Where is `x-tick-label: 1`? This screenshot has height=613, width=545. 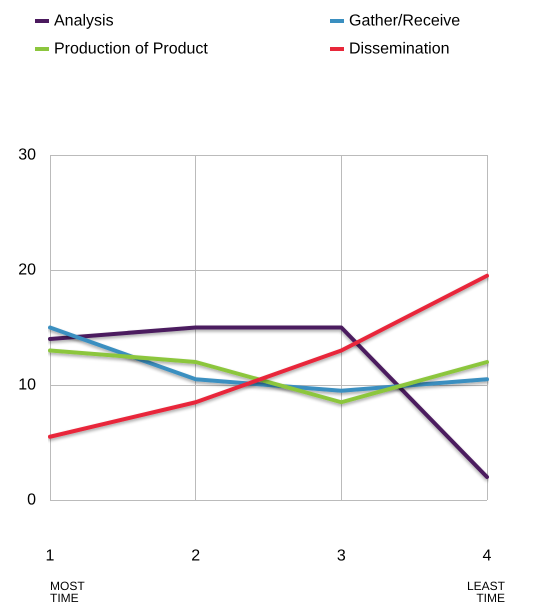 x-tick-label: 1 is located at coordinates (50, 556).